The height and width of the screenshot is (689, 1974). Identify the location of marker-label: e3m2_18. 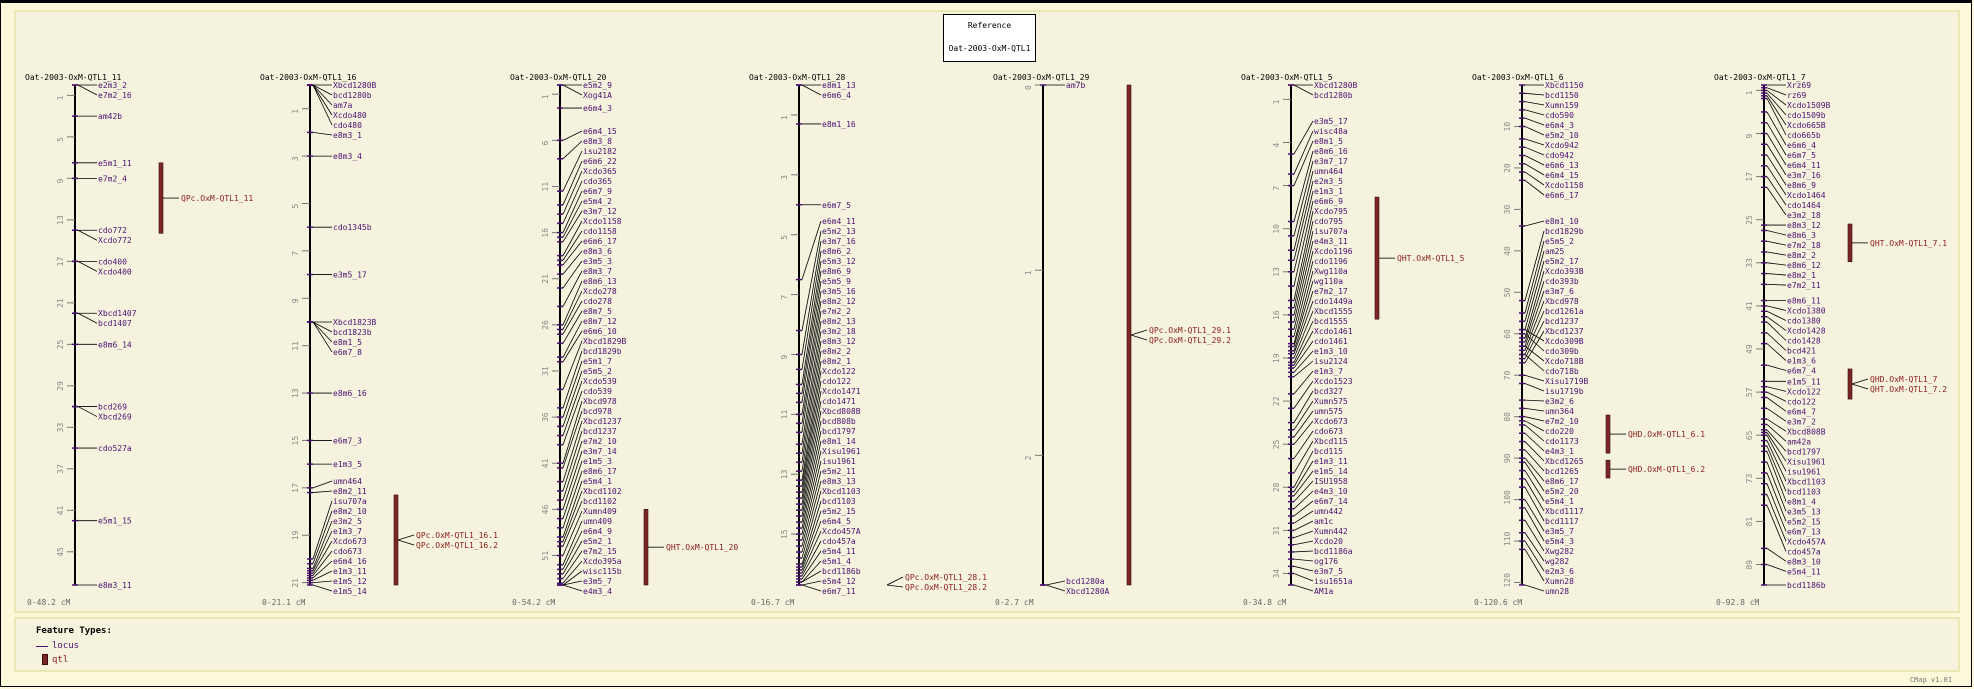
(1804, 215).